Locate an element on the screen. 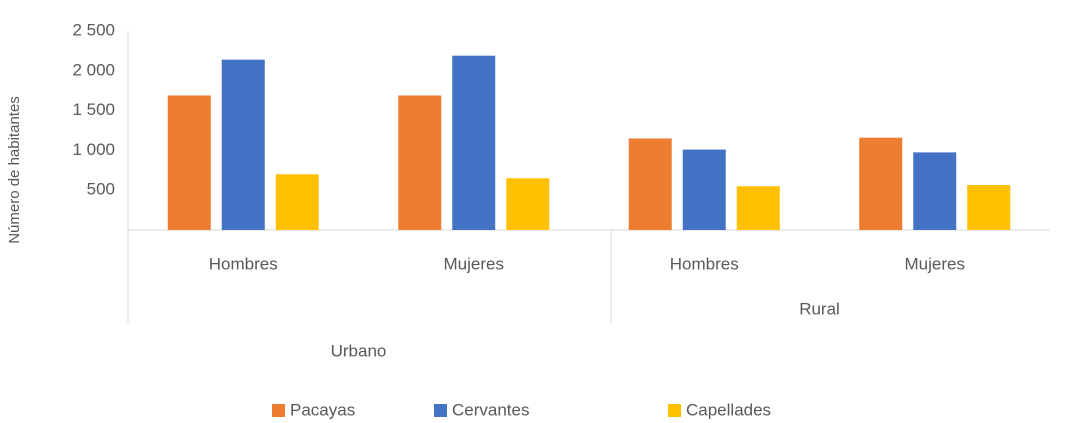 The image size is (1081, 423). group-label: Rural is located at coordinates (819, 308).